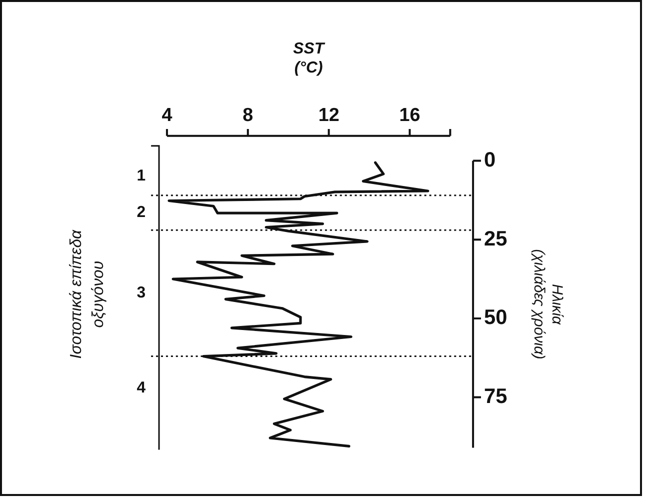 Image resolution: width=646 pixels, height=500 pixels. Describe the element at coordinates (167, 114) in the screenshot. I see `x-tick-label: 4` at that location.